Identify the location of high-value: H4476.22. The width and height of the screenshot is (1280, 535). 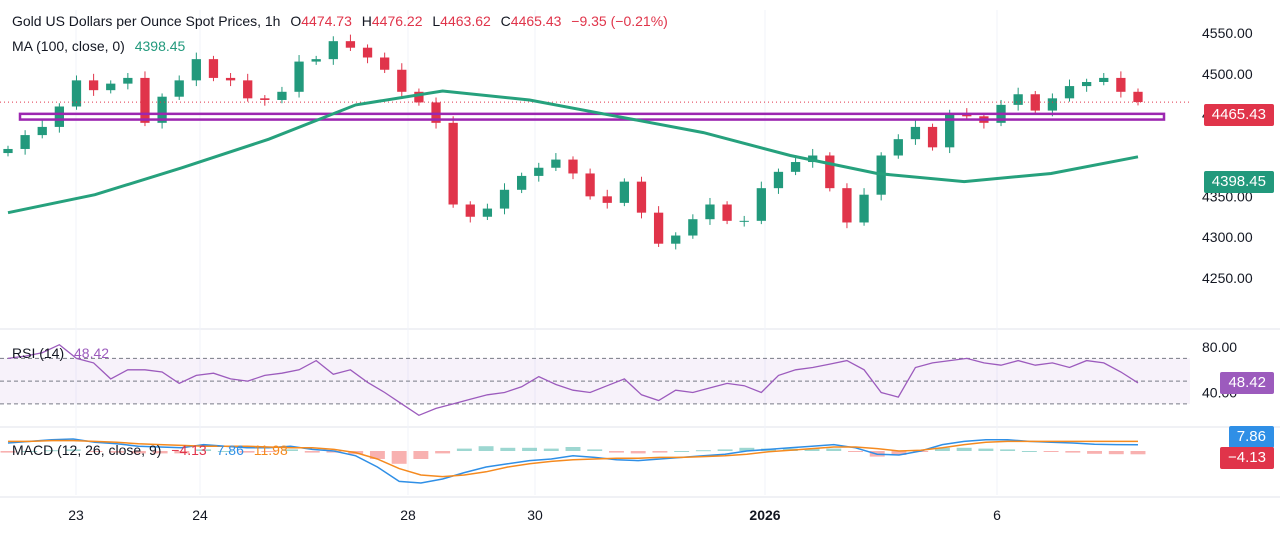
(392, 21).